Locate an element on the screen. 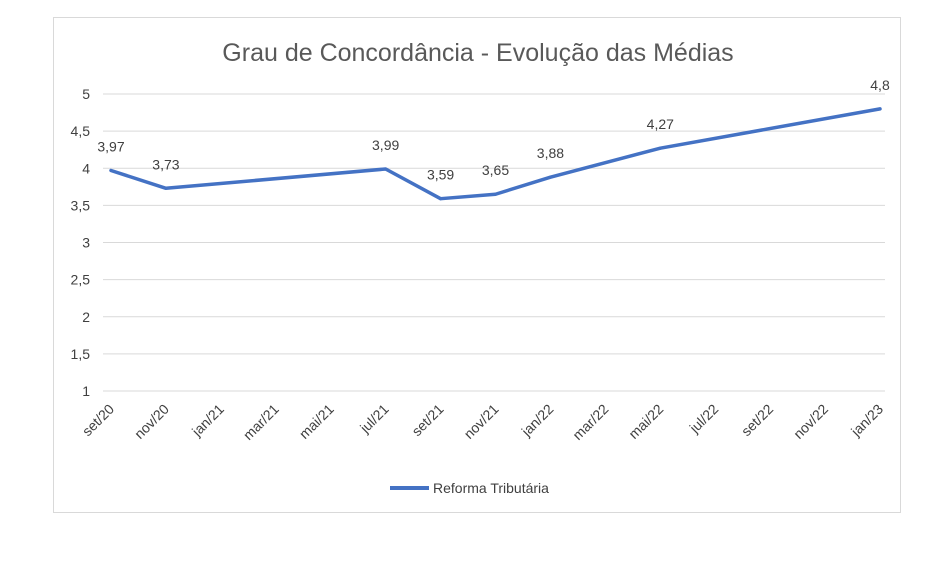 The image size is (936, 568). x-tick-label: nov/21 is located at coordinates (481, 421).